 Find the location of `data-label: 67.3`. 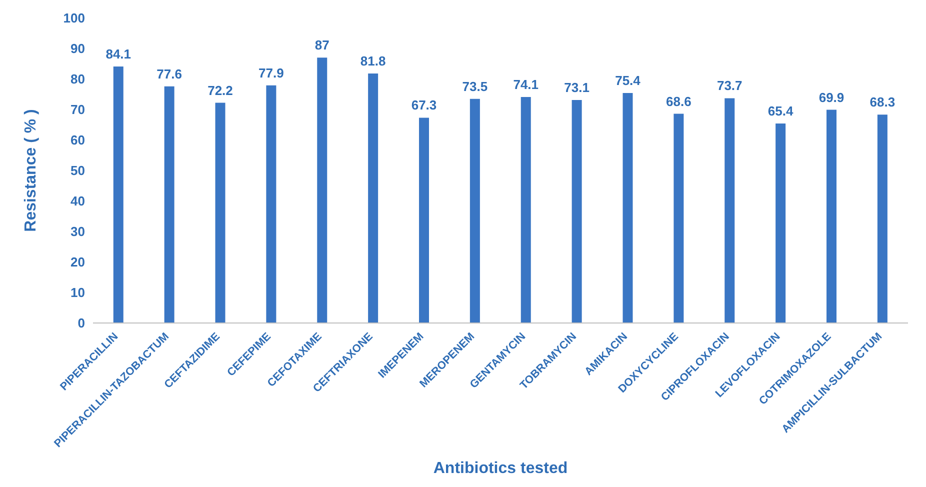

data-label: 67.3 is located at coordinates (424, 105).